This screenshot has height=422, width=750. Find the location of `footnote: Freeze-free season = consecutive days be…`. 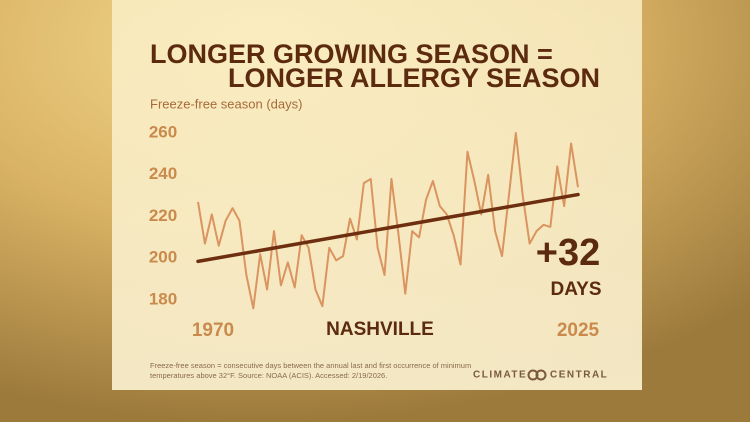

footnote: Freeze-free season = consecutive days be… is located at coordinates (310, 365).